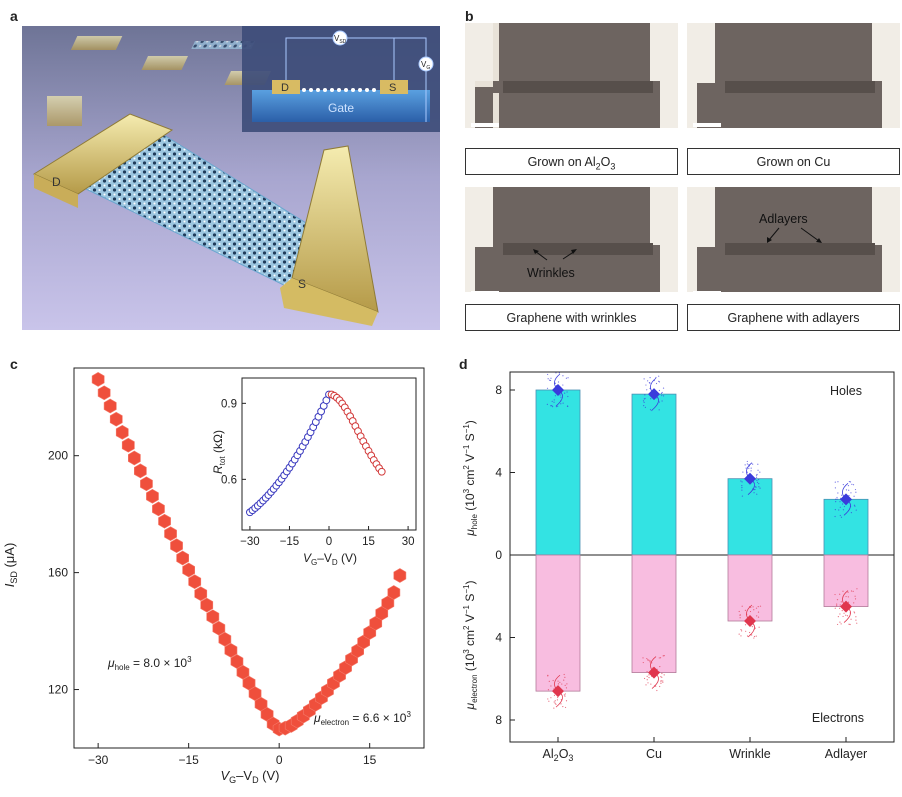 This screenshot has width=902, height=797. Describe the element at coordinates (408, 542) in the screenshot. I see `inset-x-tick-label: 30` at that location.